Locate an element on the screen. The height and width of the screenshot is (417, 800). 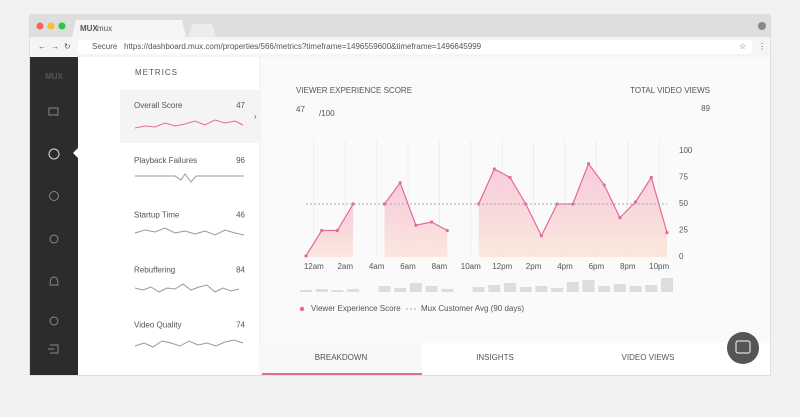
profile is located at coordinates (762, 26).